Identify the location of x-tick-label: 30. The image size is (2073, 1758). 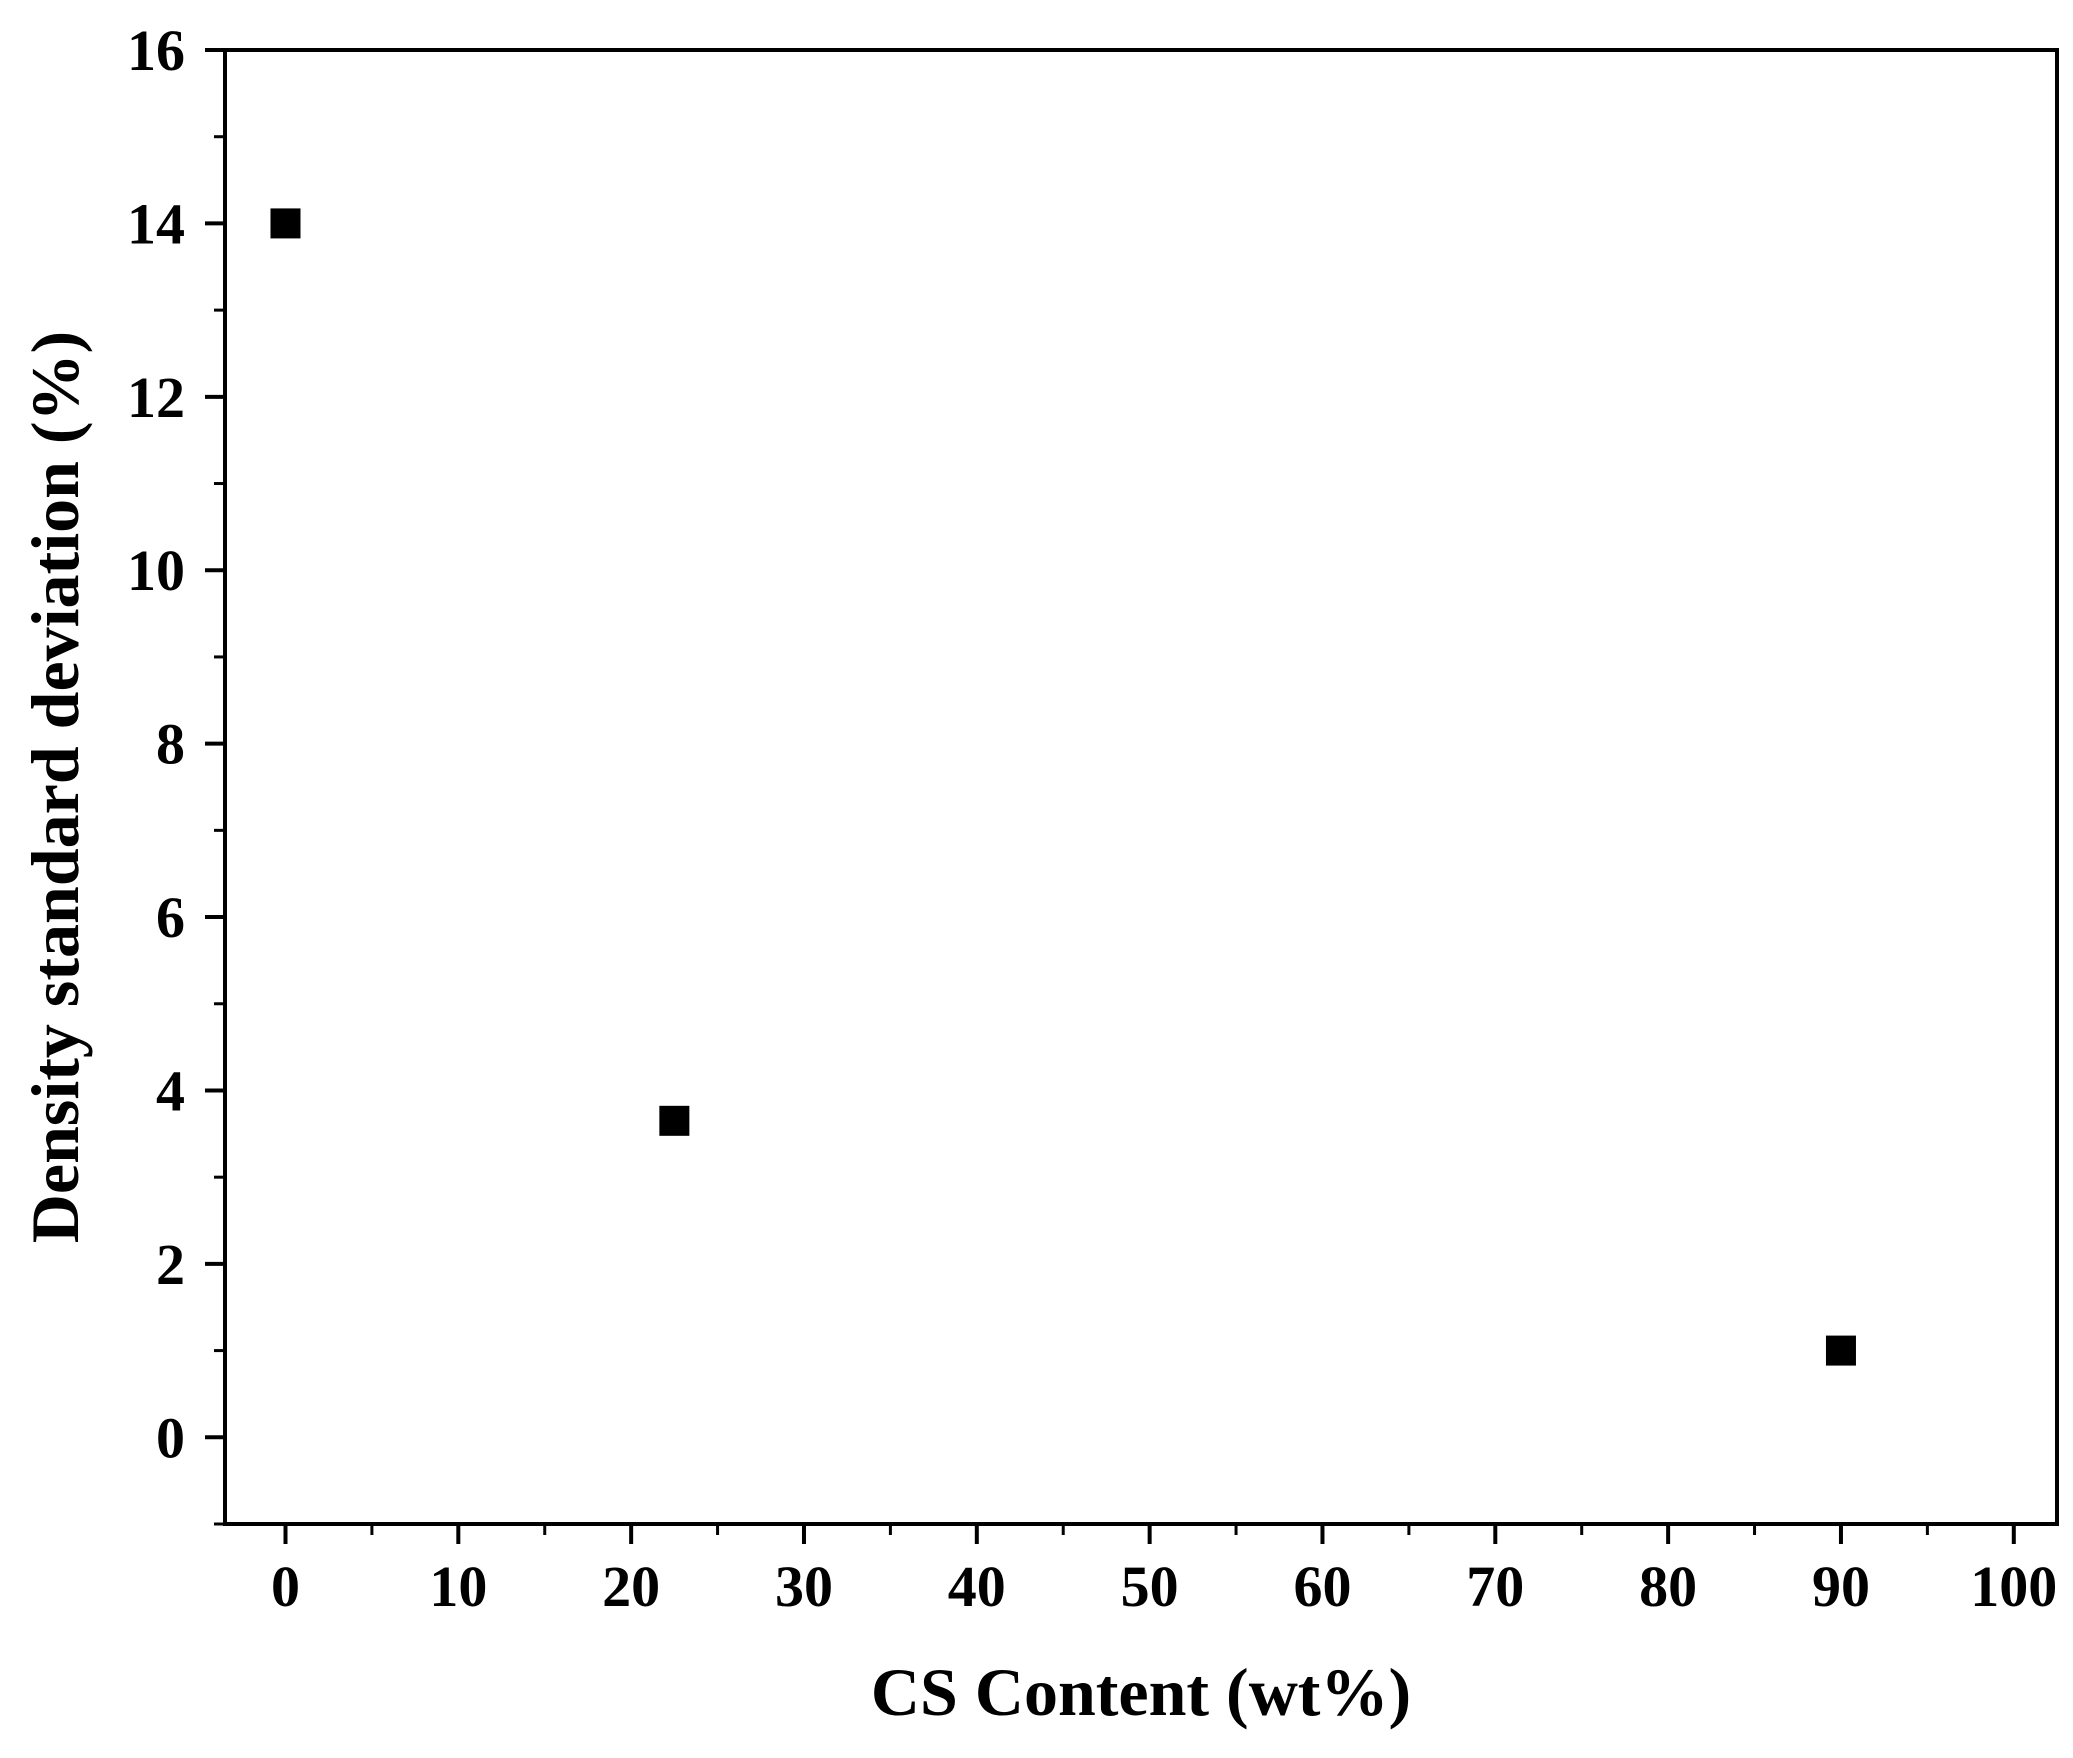
(804, 1586).